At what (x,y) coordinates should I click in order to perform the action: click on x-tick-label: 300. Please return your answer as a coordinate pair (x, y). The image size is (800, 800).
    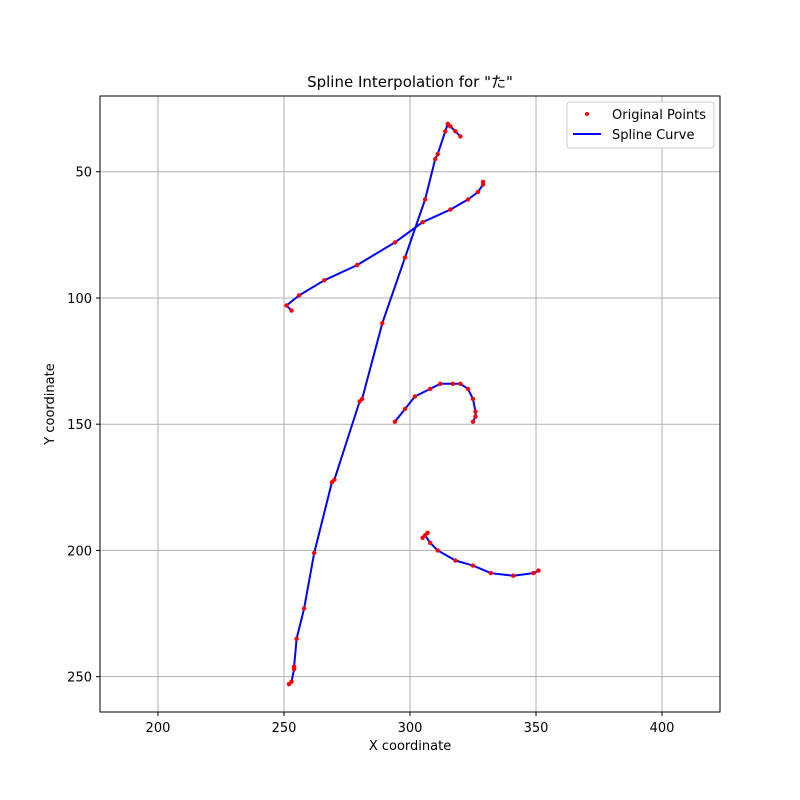
    Looking at the image, I should click on (410, 728).